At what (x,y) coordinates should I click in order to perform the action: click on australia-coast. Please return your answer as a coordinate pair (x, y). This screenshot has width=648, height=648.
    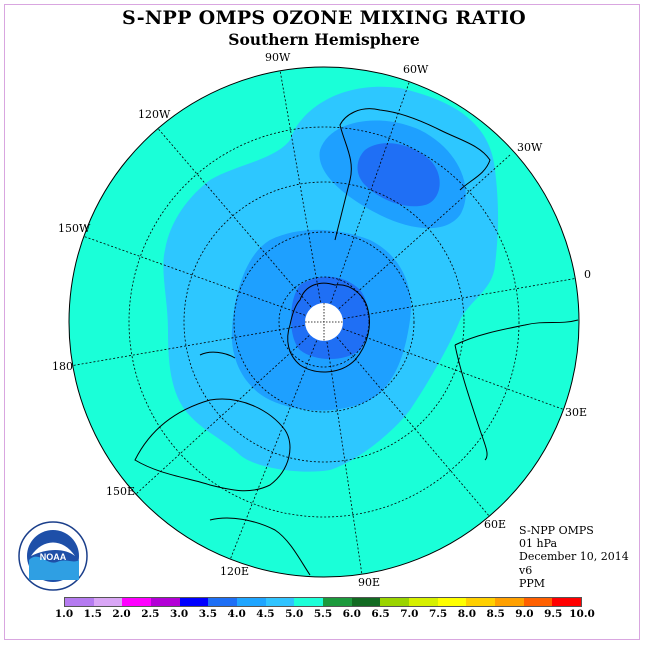
    Looking at the image, I should click on (212, 445).